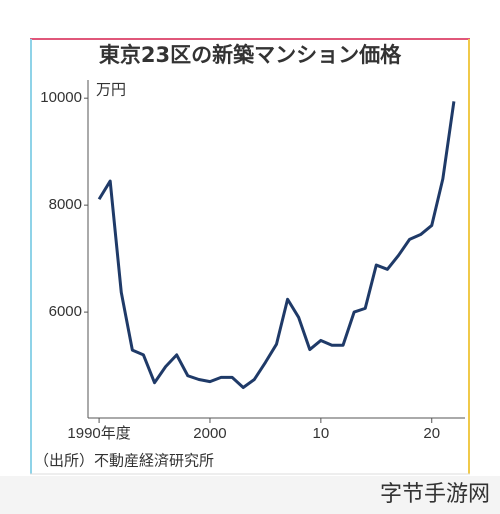 The image size is (500, 514). I want to click on x-tick-label: 2000, so click(209, 433).